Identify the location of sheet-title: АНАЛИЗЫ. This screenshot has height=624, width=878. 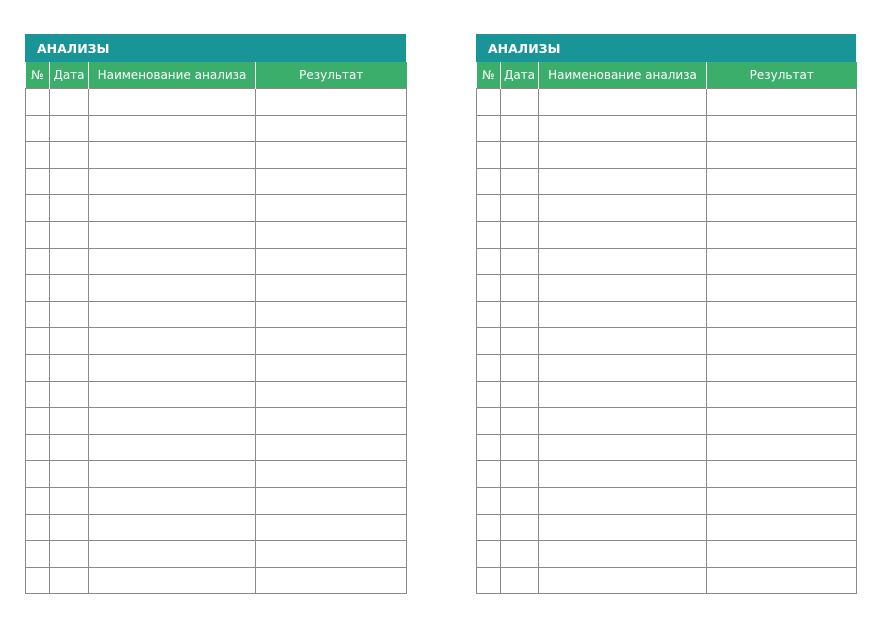
(666, 48).